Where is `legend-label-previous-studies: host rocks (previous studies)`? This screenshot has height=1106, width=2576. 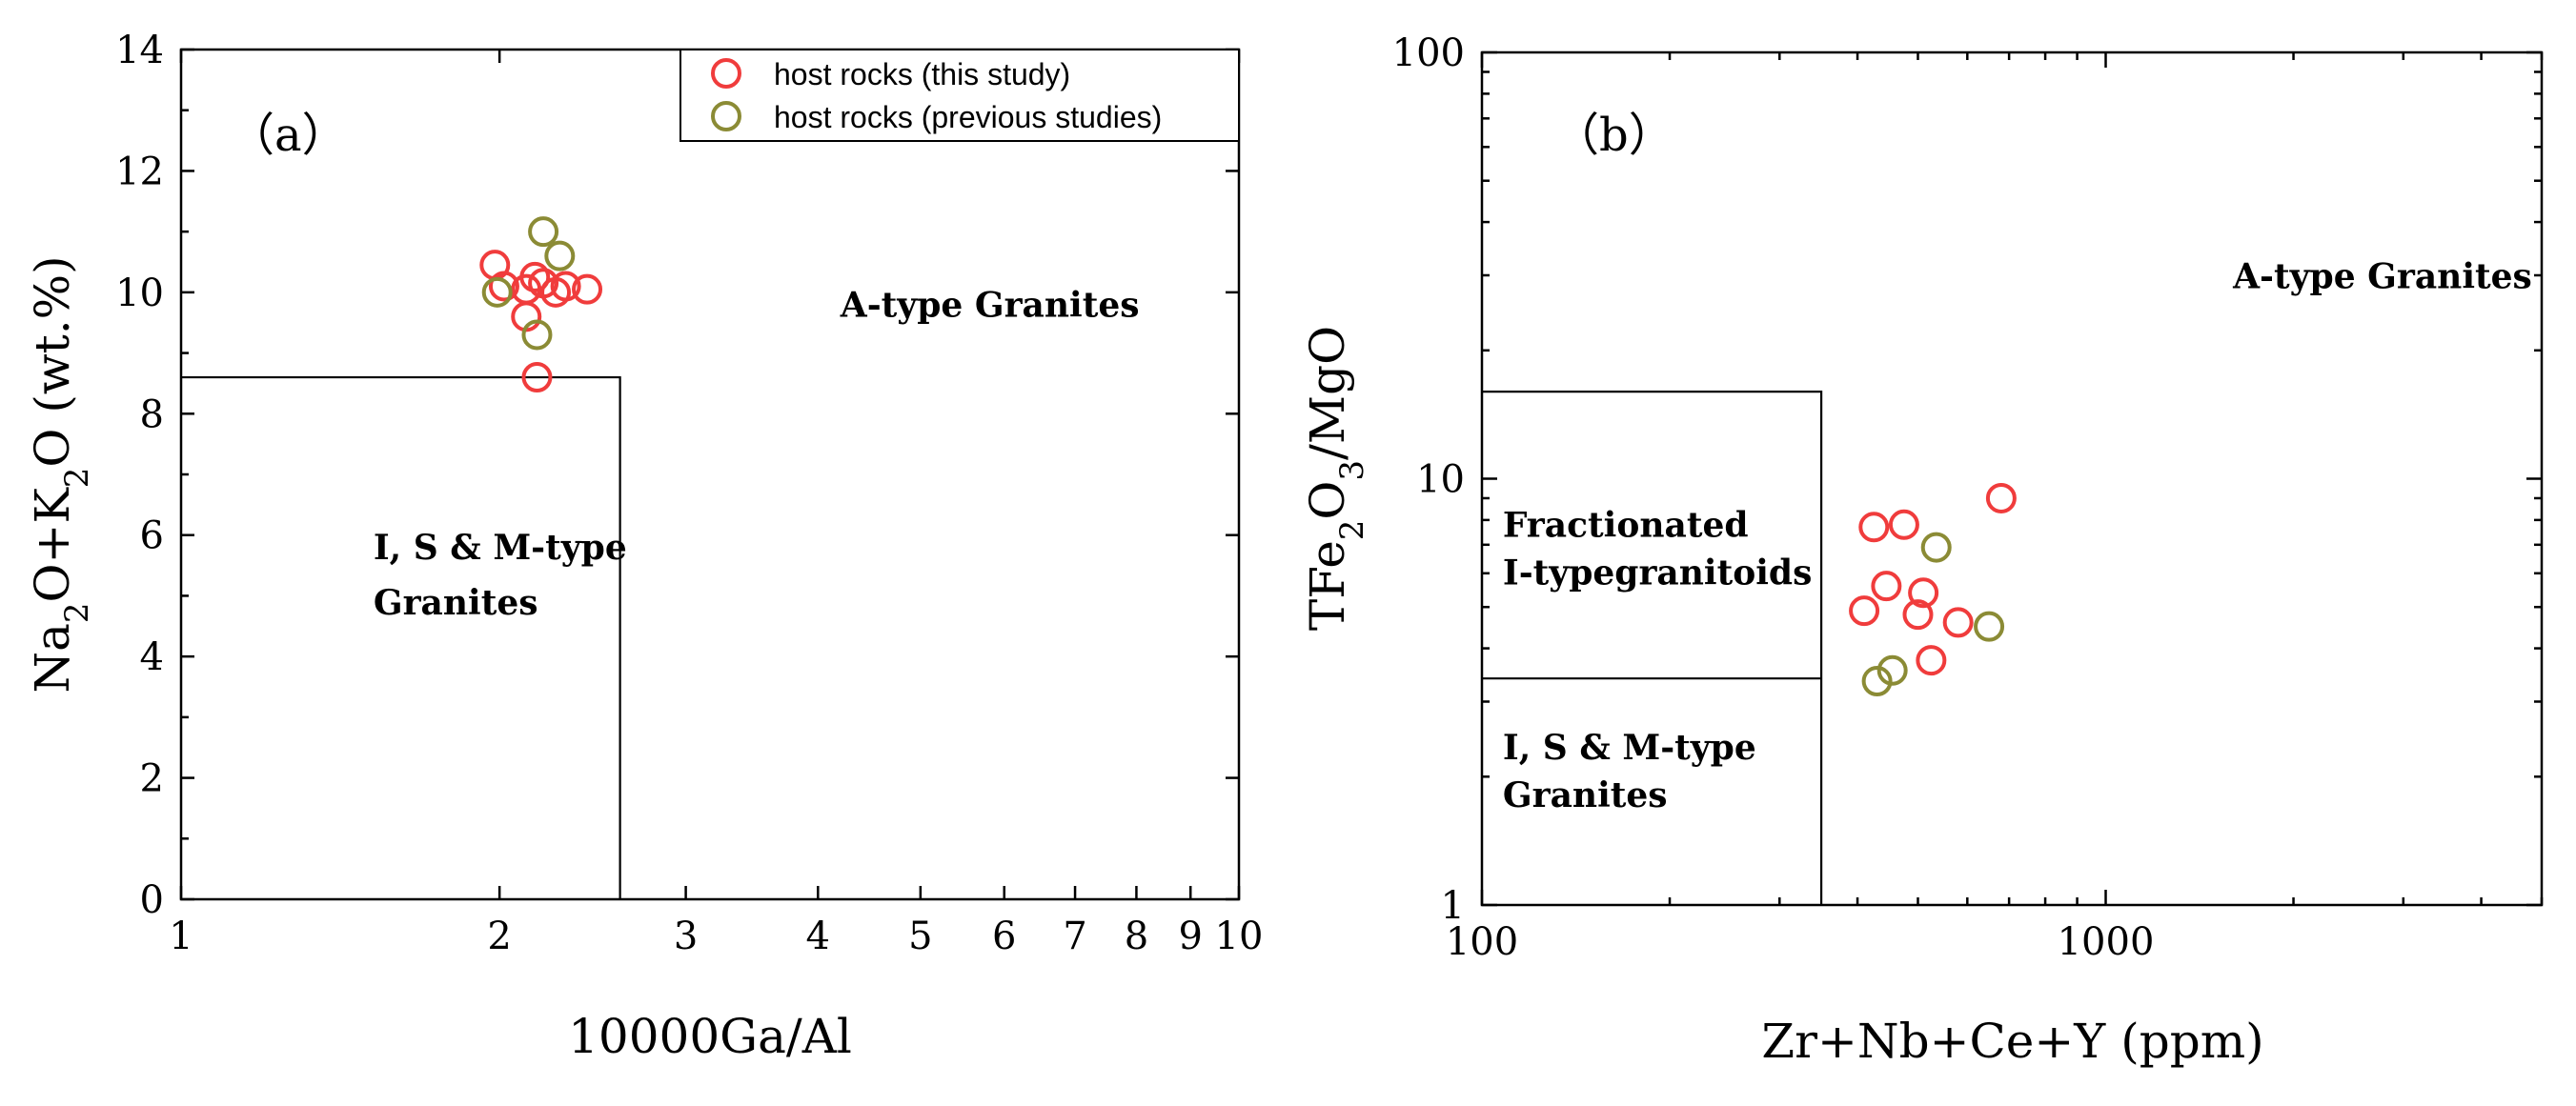 legend-label-previous-studies: host rocks (previous studies) is located at coordinates (968, 117).